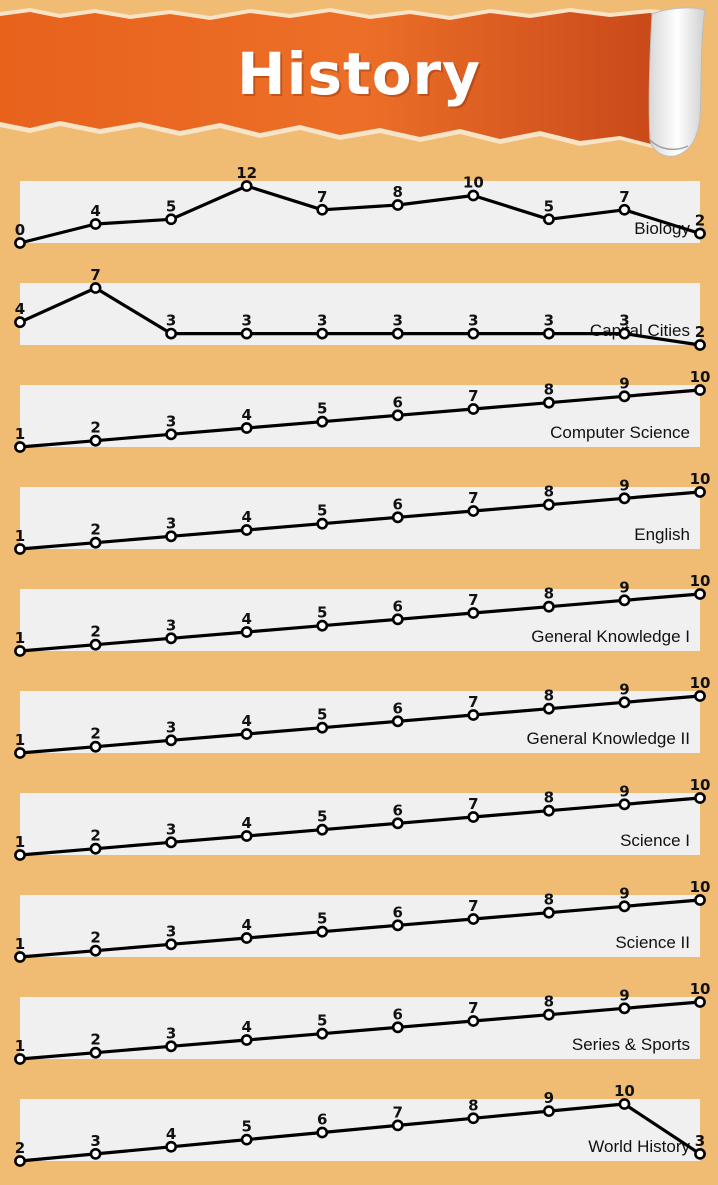  I want to click on subject-chart: General Knowledge II 1 2 3 4 5 6 7 8 9 10, so click(362, 716).